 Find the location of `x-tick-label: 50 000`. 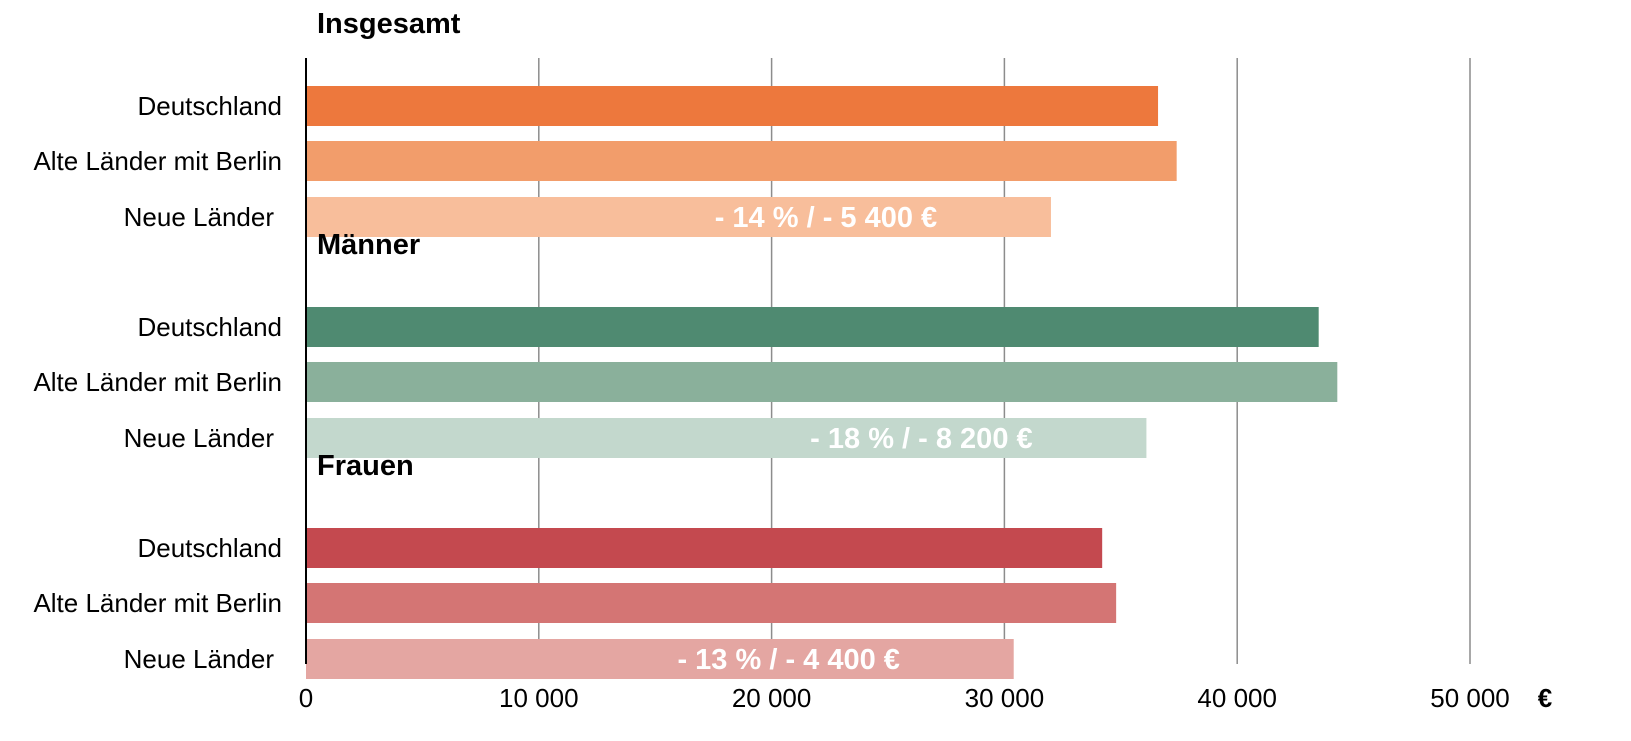

x-tick-label: 50 000 is located at coordinates (1470, 698).